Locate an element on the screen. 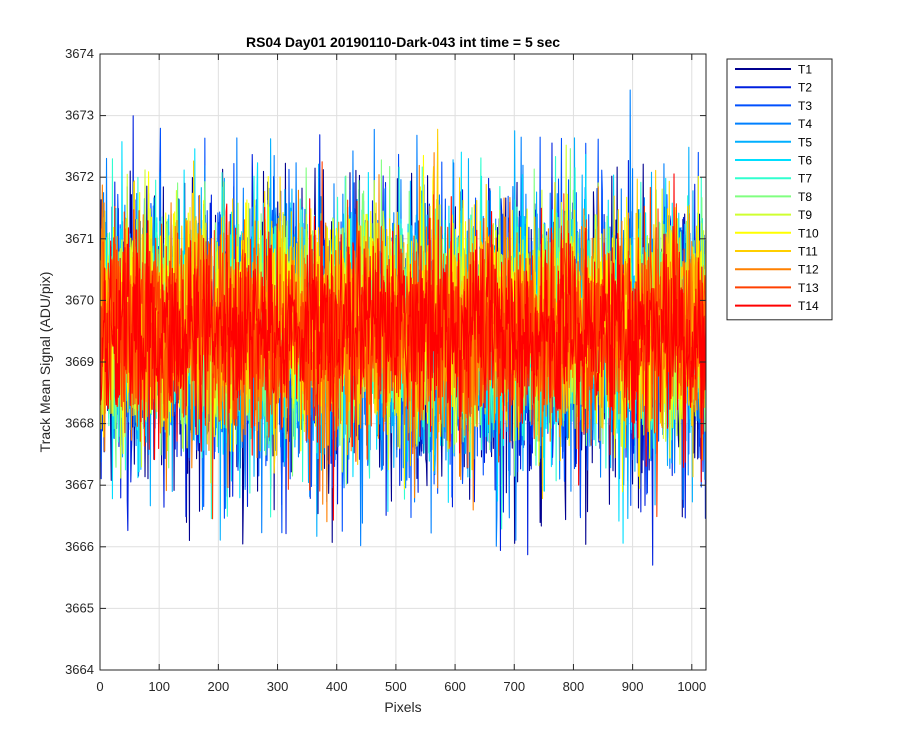  legend-label: T14 is located at coordinates (808, 306).